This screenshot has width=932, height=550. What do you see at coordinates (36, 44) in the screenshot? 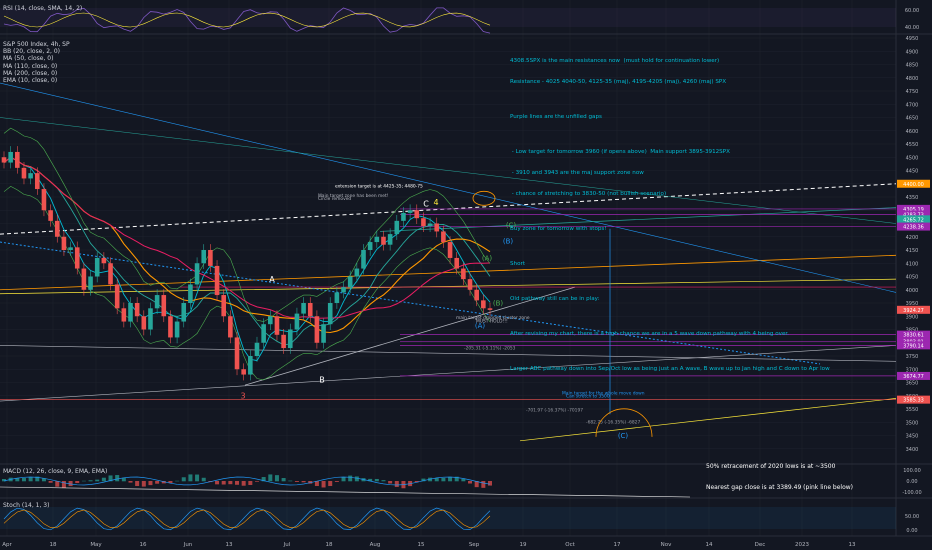
I see `symbol-label: S&P 500 Index, 4h, SP` at bounding box center [36, 44].